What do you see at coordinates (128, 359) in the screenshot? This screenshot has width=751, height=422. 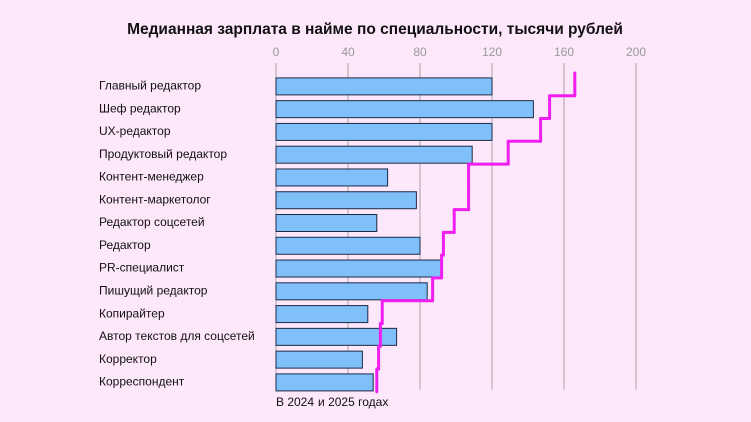 I see `y-tick-label: Корректор` at bounding box center [128, 359].